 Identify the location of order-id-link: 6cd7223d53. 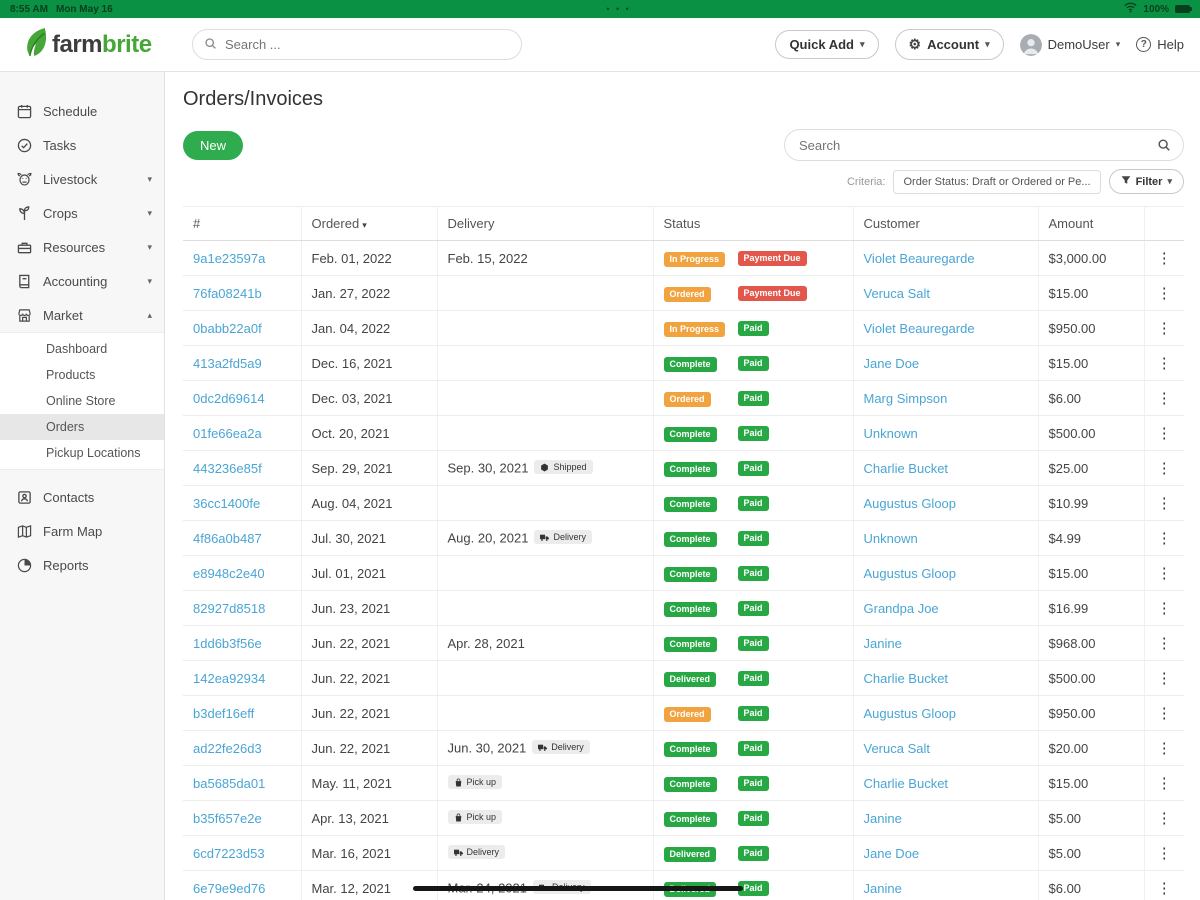
(229, 853).